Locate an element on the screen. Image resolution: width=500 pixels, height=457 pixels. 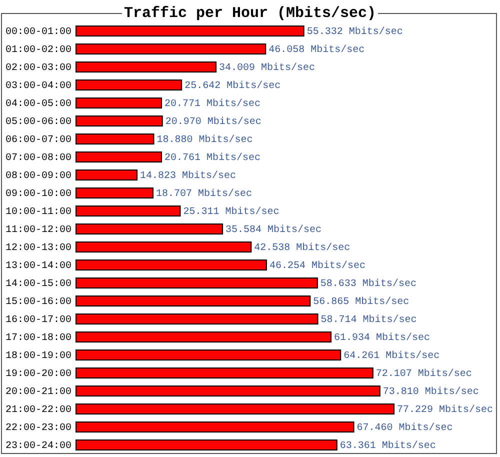
data-label: 63.361 Mbits/sec is located at coordinates (388, 446).